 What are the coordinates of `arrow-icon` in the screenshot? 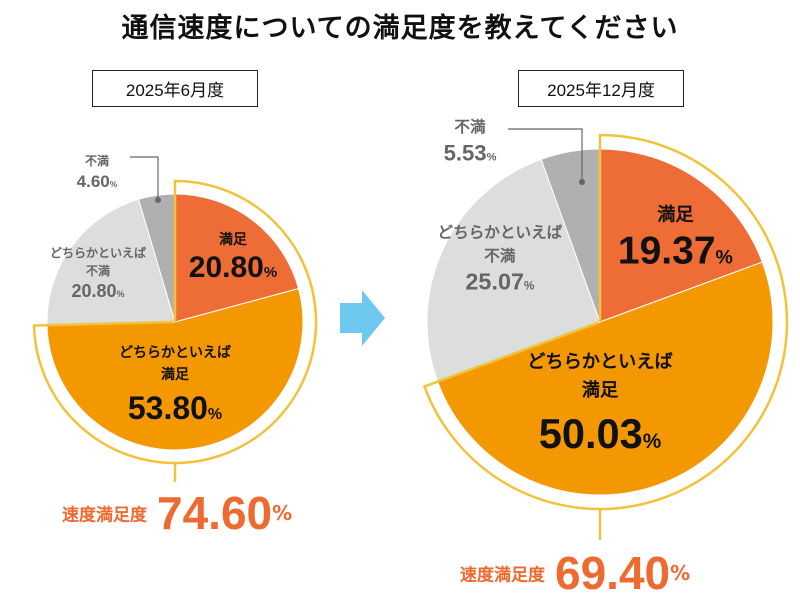 It's located at (362, 318).